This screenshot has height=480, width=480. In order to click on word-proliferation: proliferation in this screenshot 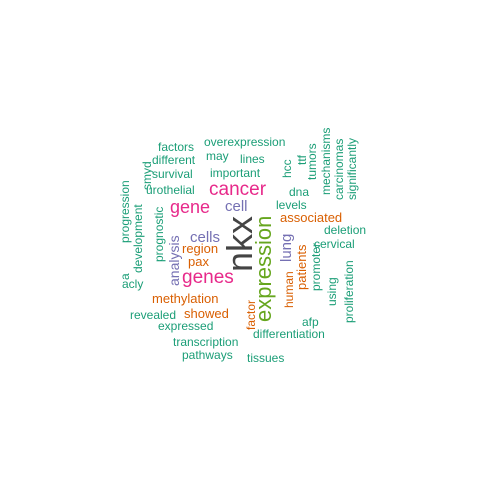, I will do `click(349, 291)`.